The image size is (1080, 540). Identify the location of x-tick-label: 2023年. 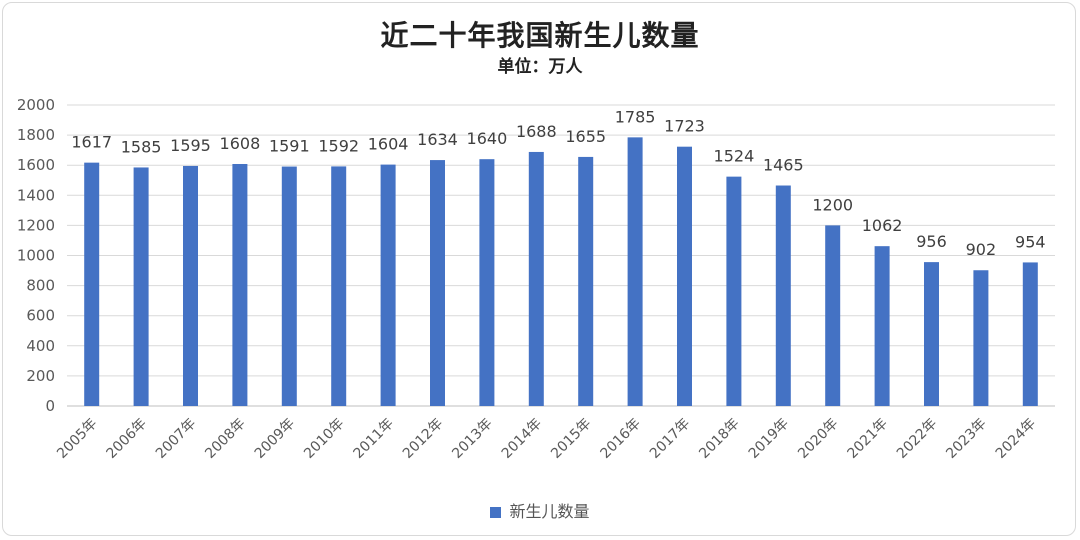
(966, 439).